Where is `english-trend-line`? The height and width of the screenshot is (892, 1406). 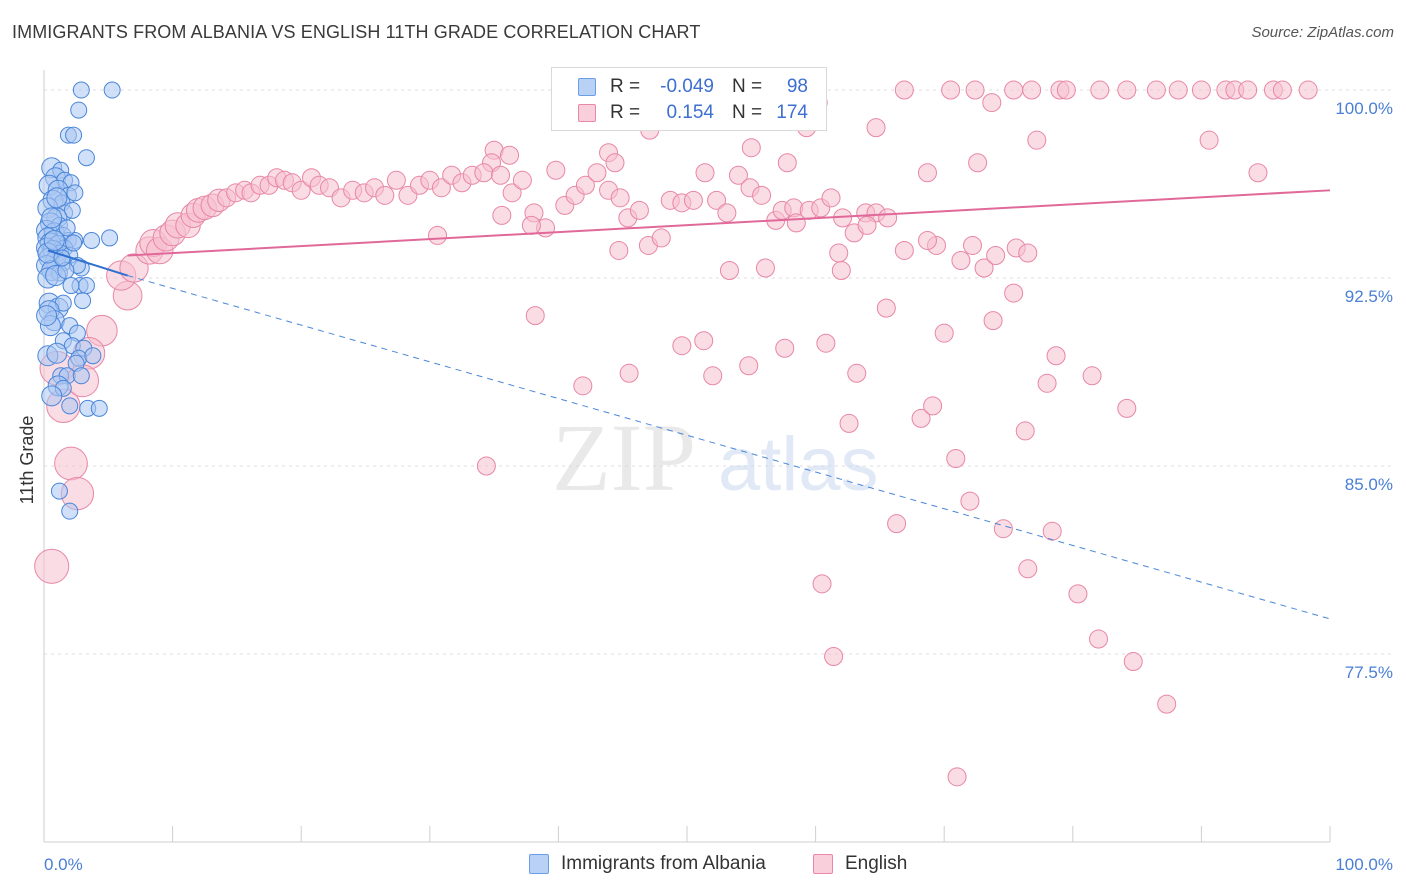
english-trend-line is located at coordinates (729, 223).